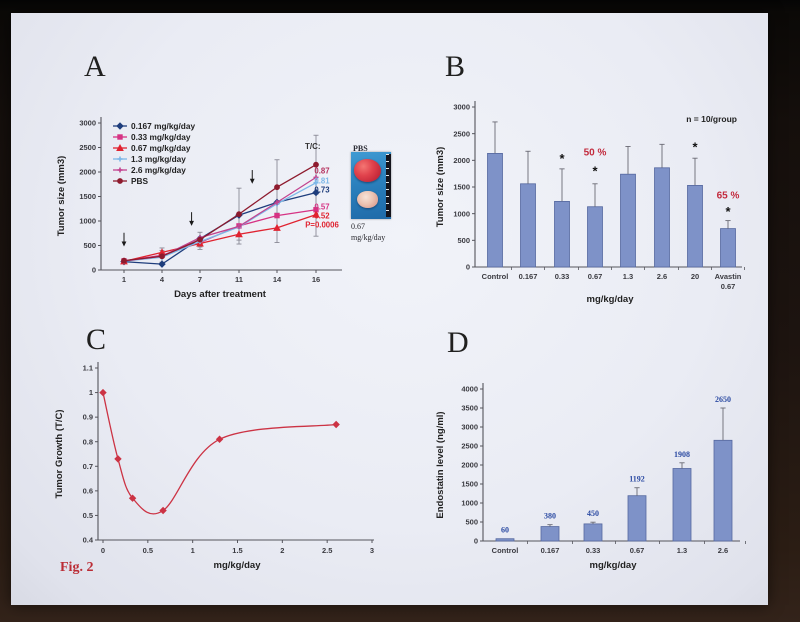 The height and width of the screenshot is (622, 800). What do you see at coordinates (458, 342) in the screenshot?
I see `panel-d-letter: D` at bounding box center [458, 342].